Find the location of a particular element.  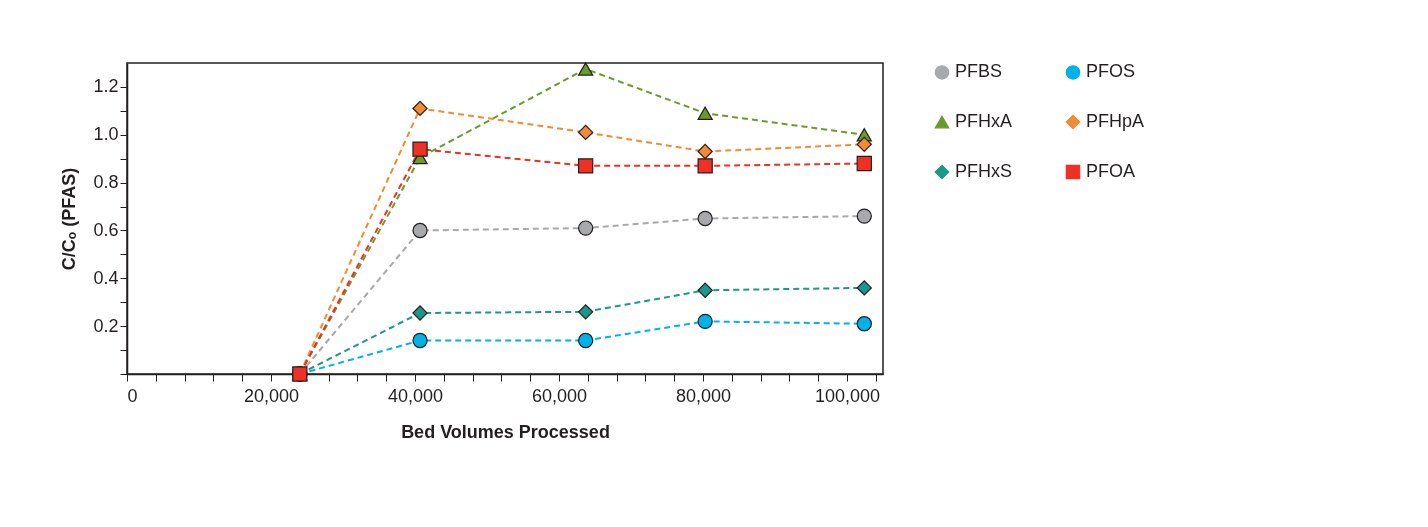

legend-label: PFHxA is located at coordinates (984, 121).